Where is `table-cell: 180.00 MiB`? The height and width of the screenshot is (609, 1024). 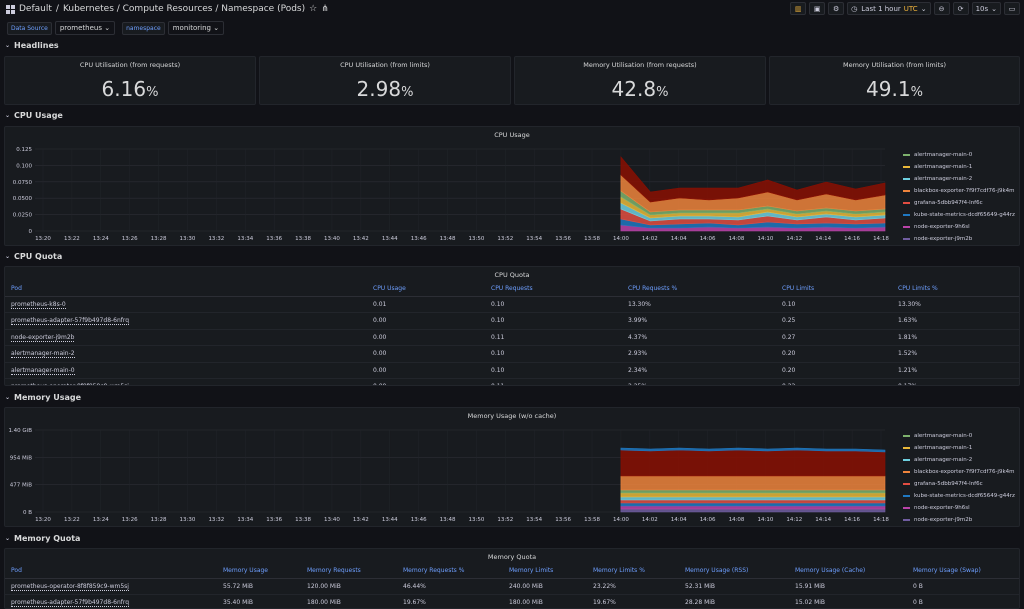
table-cell: 180.00 MiB is located at coordinates (545, 601).